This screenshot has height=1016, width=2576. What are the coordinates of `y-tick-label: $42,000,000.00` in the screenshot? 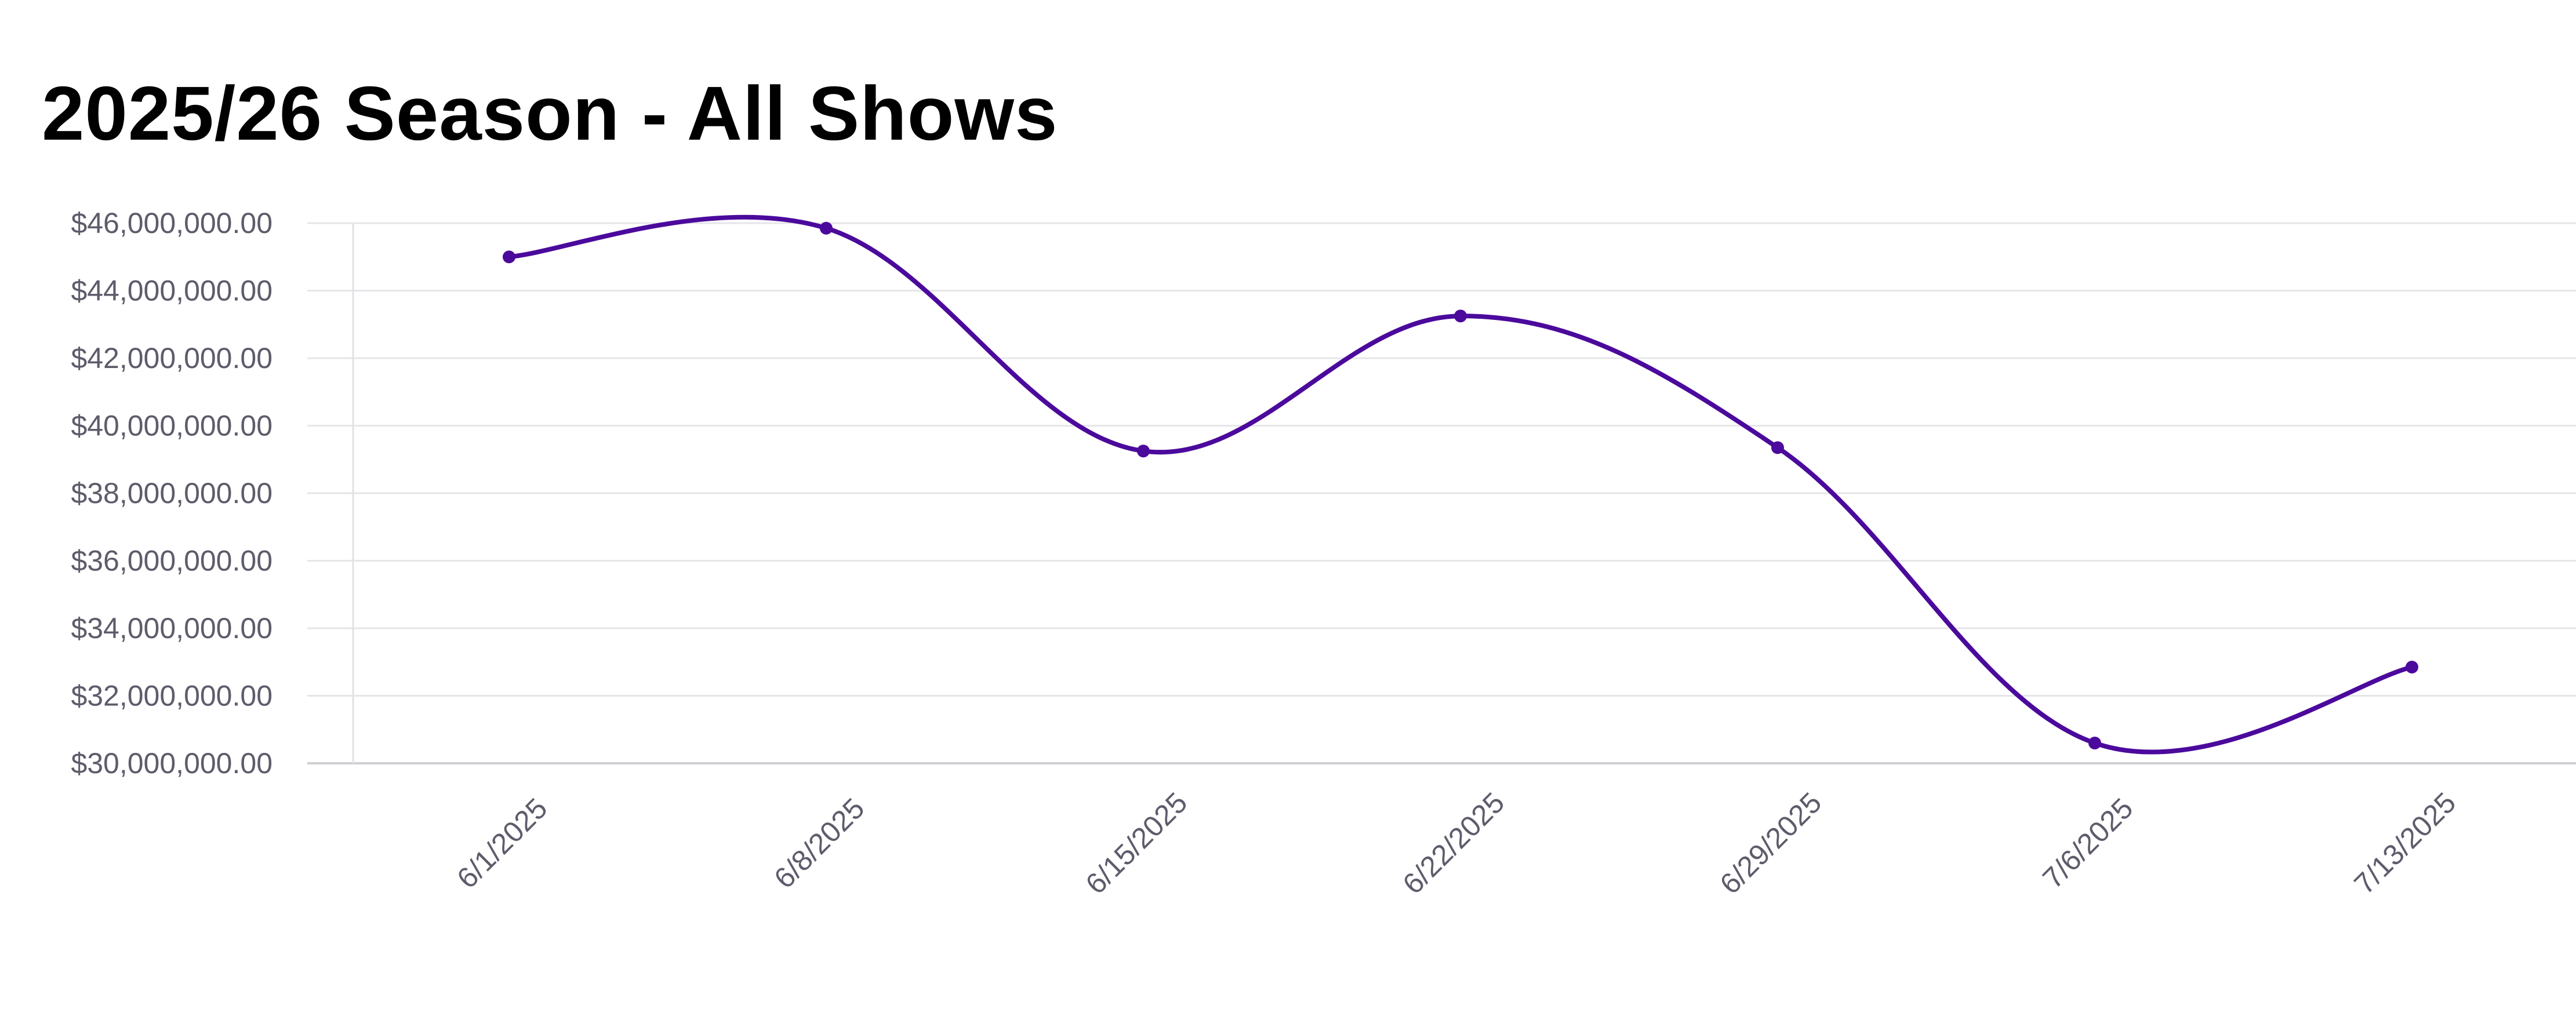 It's located at (172, 358).